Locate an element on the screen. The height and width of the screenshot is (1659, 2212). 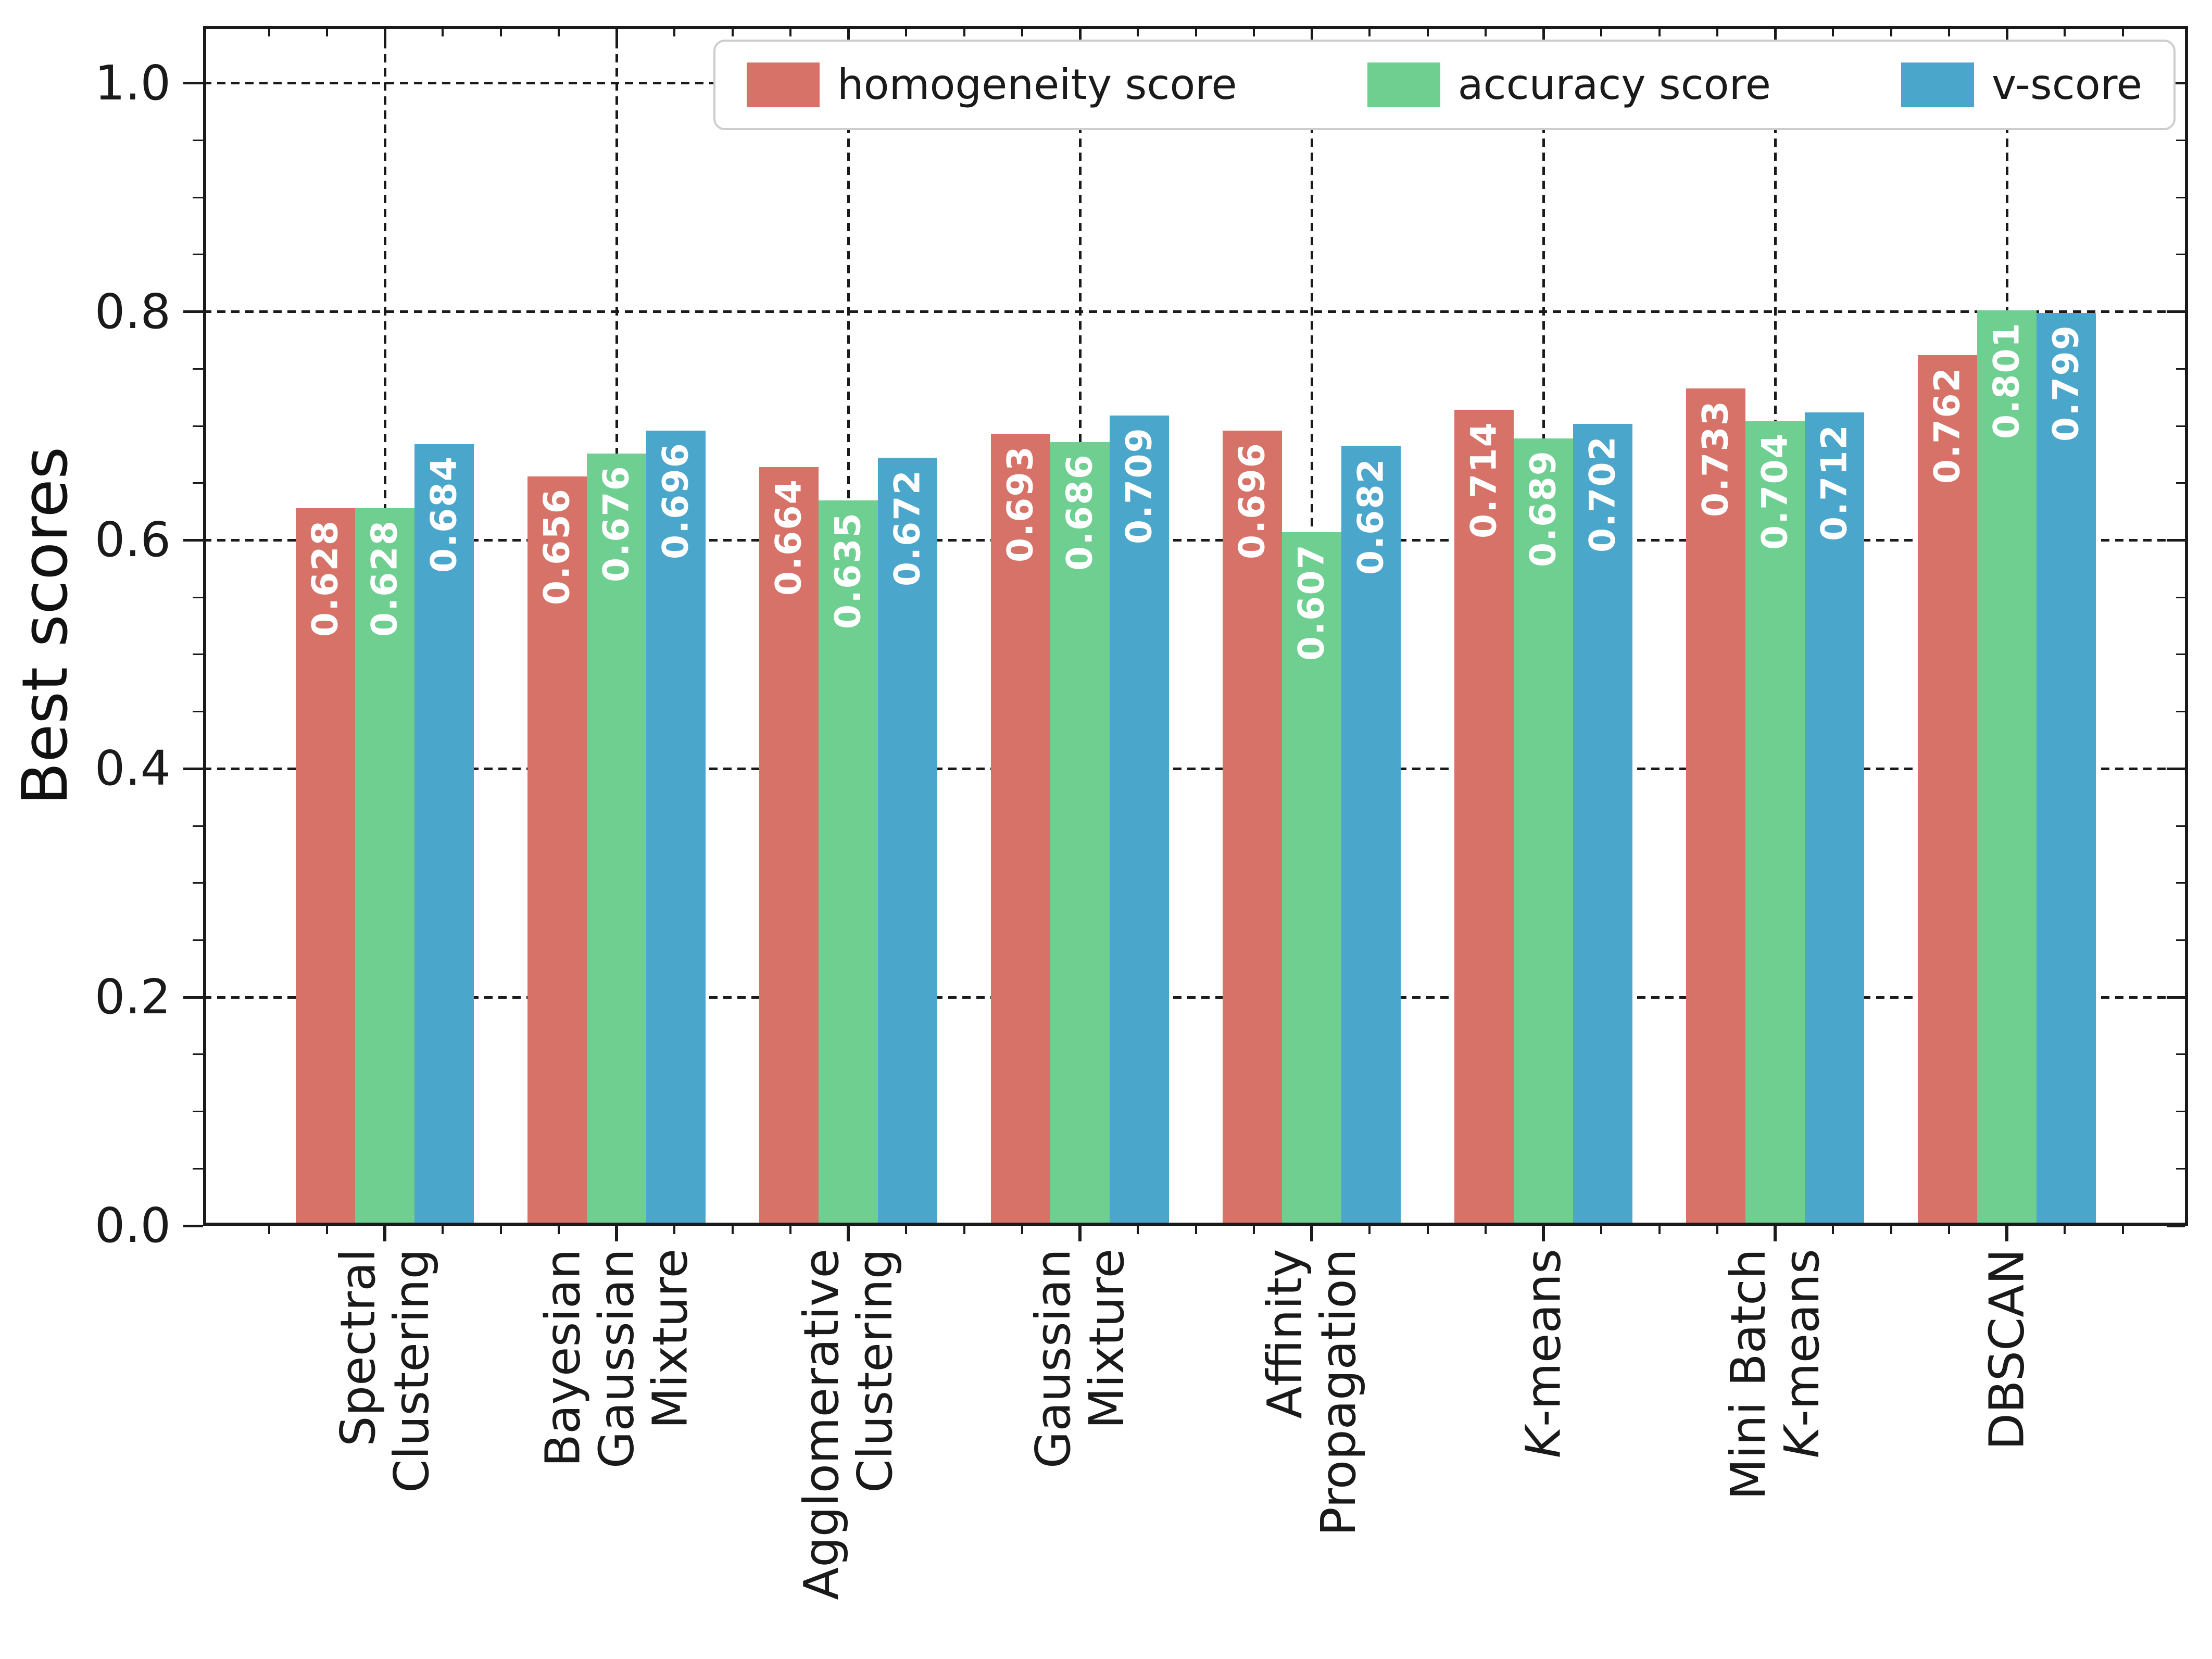
x-tick-label-DBSCAN: DBSCAN is located at coordinates (2007, 1349).